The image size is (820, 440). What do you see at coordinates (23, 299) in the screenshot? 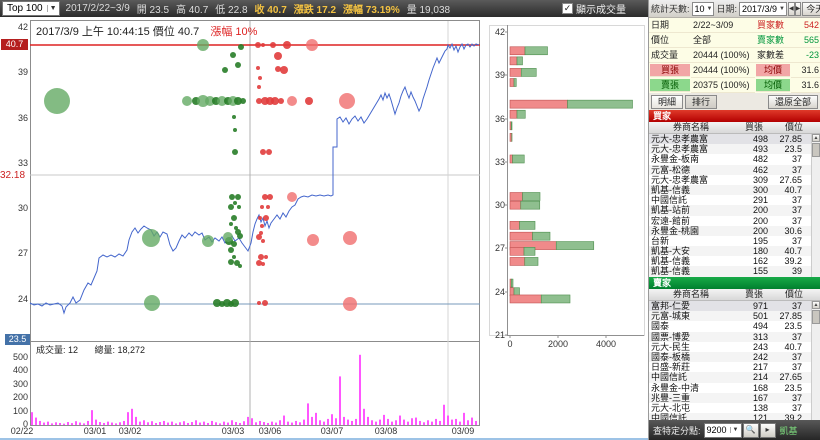
I see `y-axis-label: 24` at bounding box center [23, 299].